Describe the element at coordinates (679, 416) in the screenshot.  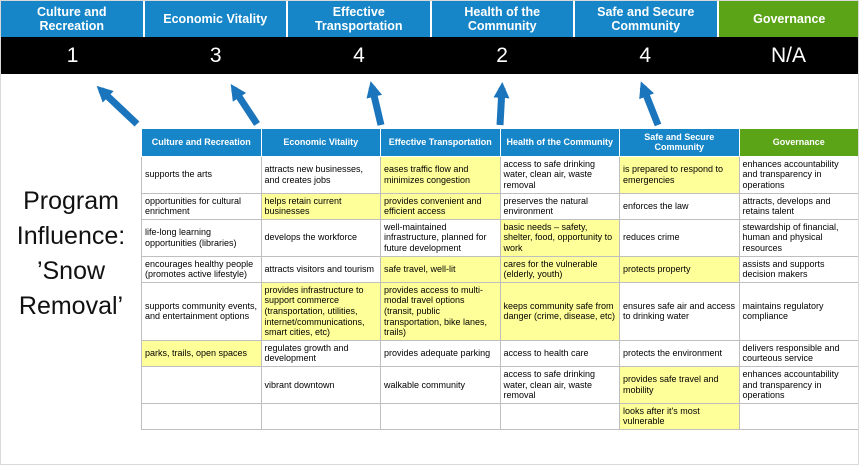
I see `matrix-cell-r8c5: looks after it's most vulnerable` at that location.